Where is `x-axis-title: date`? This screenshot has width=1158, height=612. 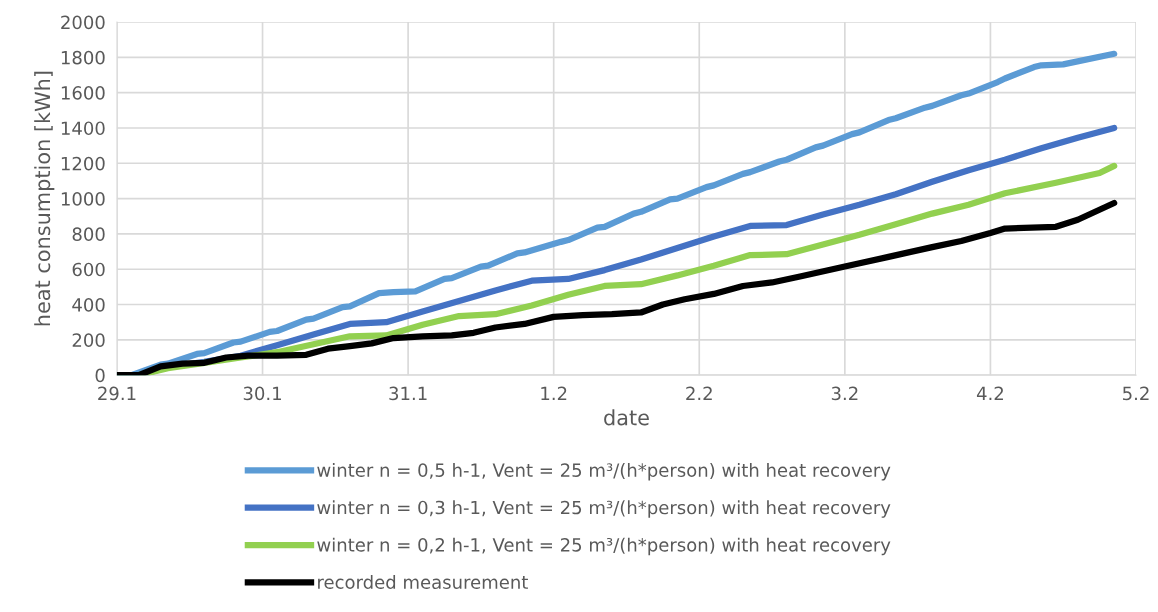 x-axis-title: date is located at coordinates (626, 417).